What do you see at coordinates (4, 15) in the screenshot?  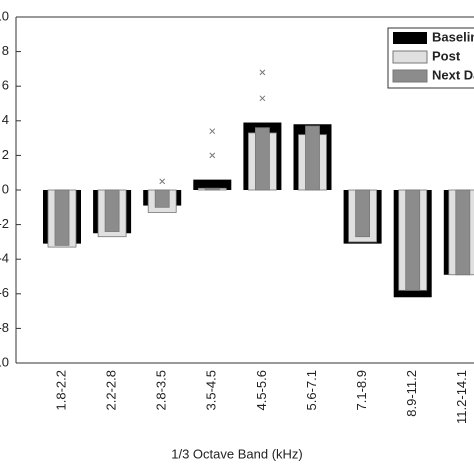 I see `y-tick-label: 10` at bounding box center [4, 15].